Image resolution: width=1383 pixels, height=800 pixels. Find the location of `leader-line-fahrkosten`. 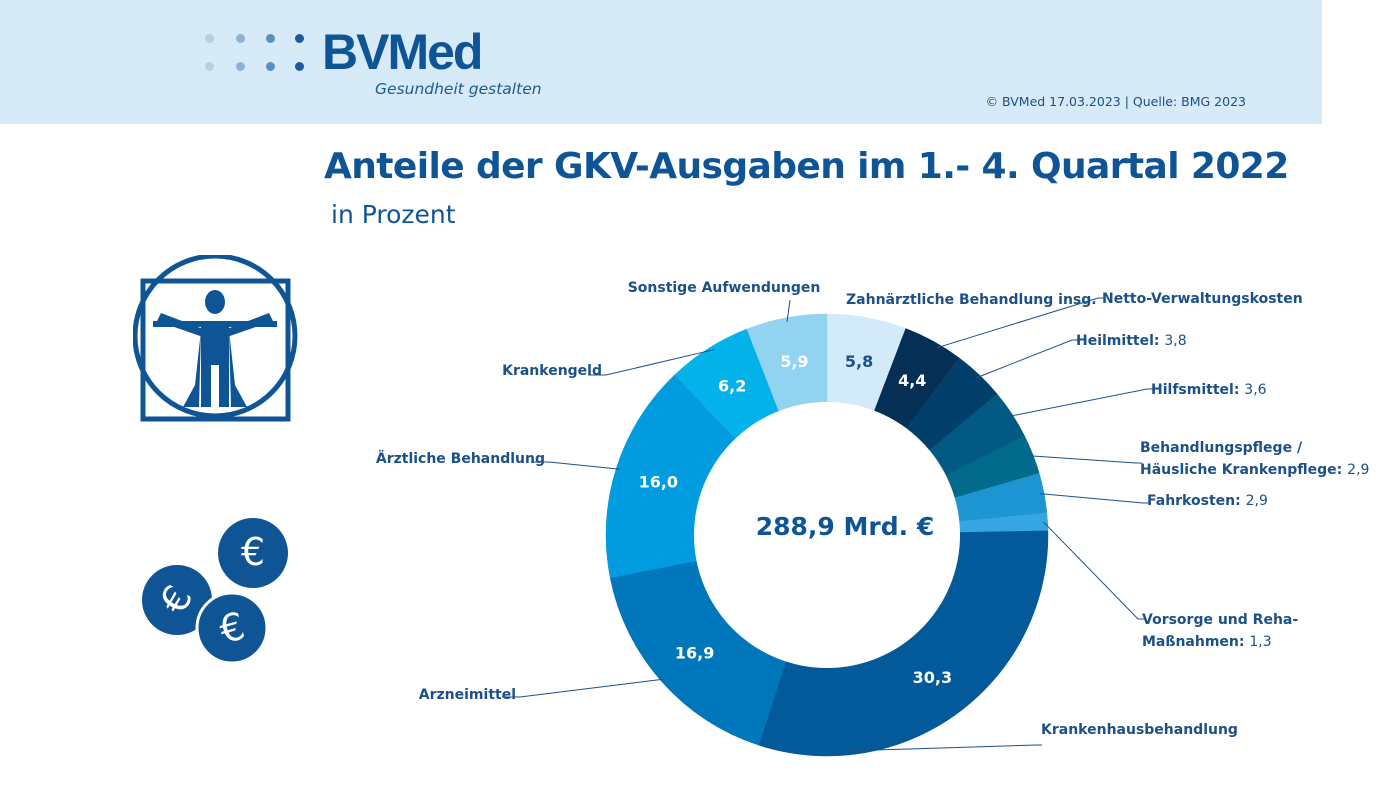

leader-line-fahrkosten is located at coordinates (1094, 498).